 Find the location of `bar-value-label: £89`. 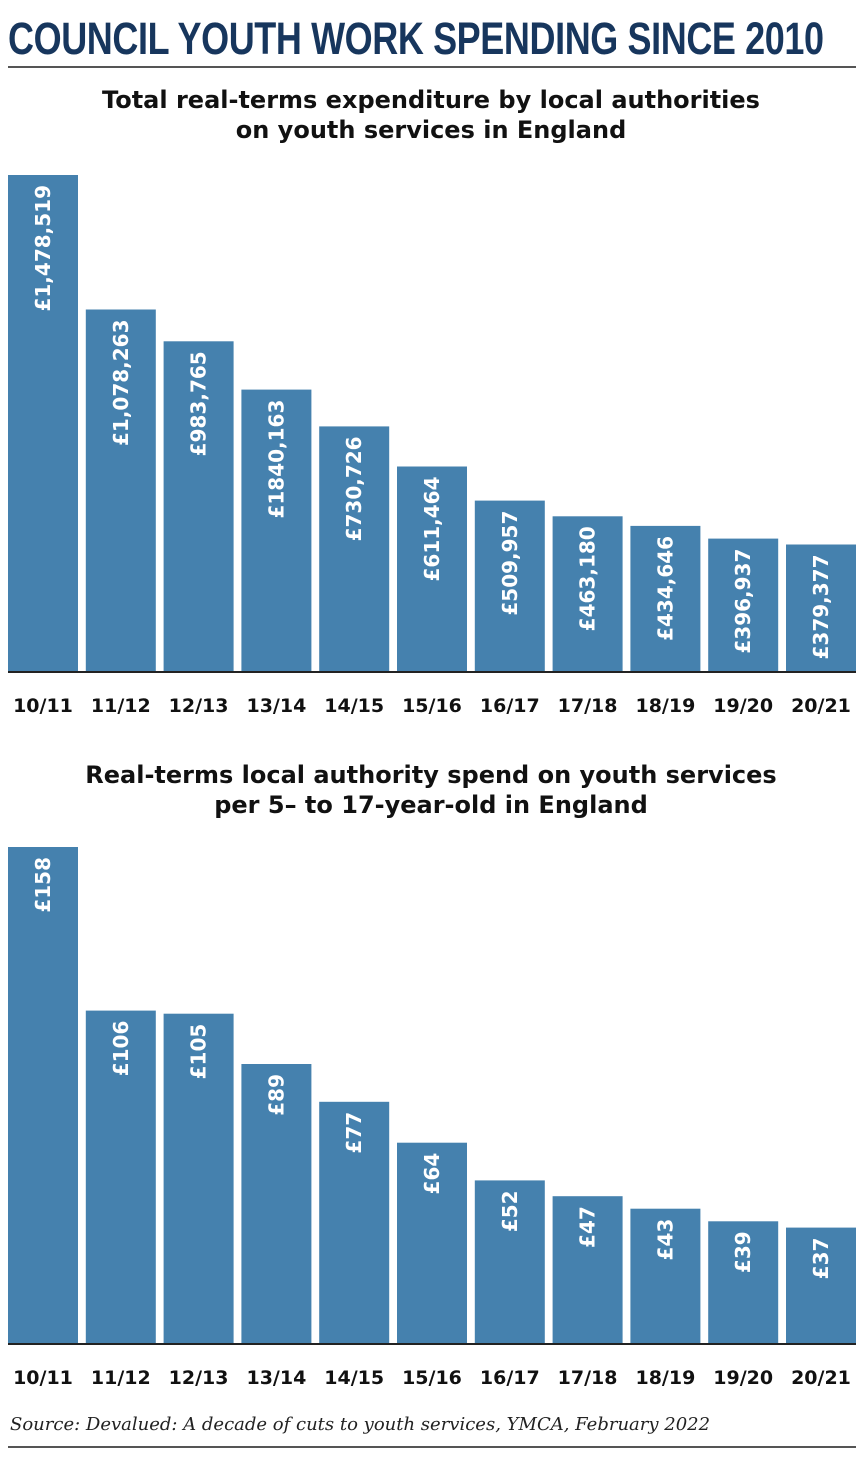

bar-value-label: £89 is located at coordinates (276, 1095).